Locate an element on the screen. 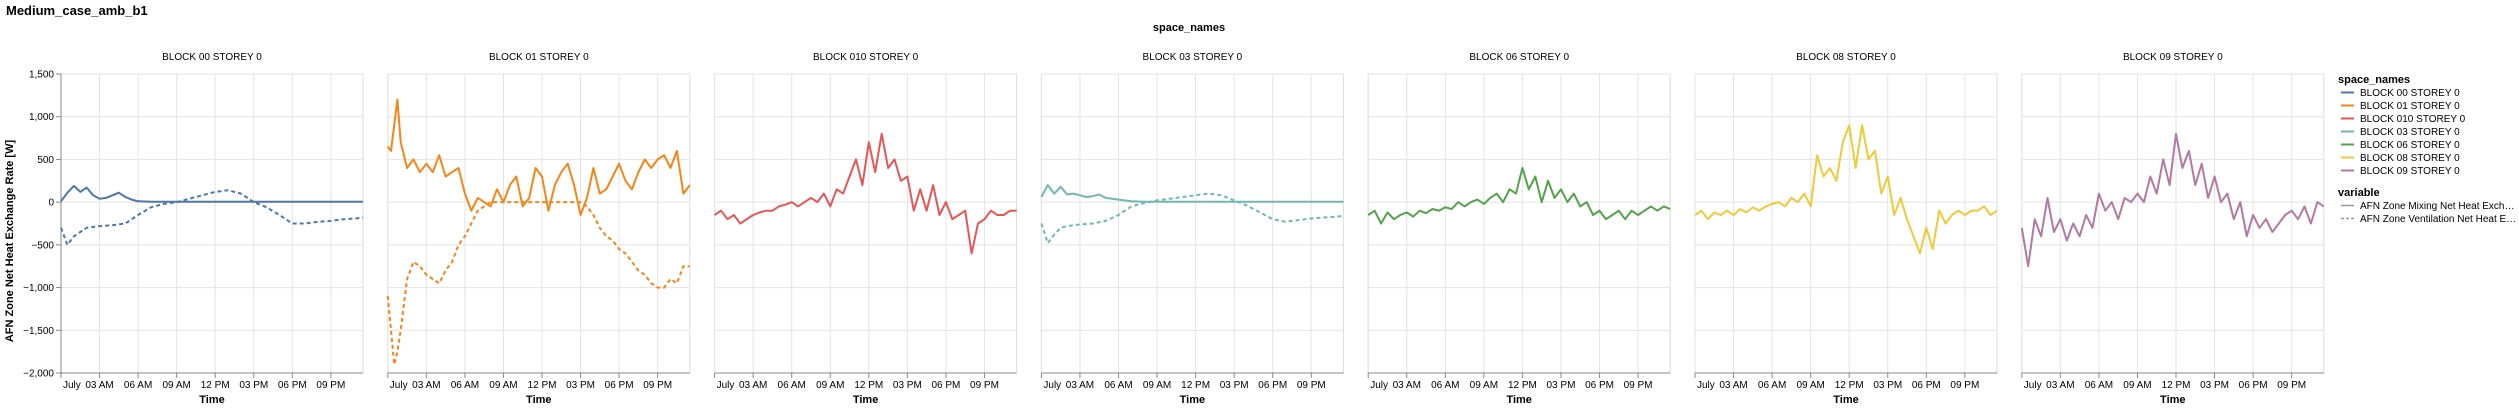 Image resolution: width=2519 pixels, height=412 pixels. legend-label: BLOCK 06 STOREY 0 is located at coordinates (2410, 145).